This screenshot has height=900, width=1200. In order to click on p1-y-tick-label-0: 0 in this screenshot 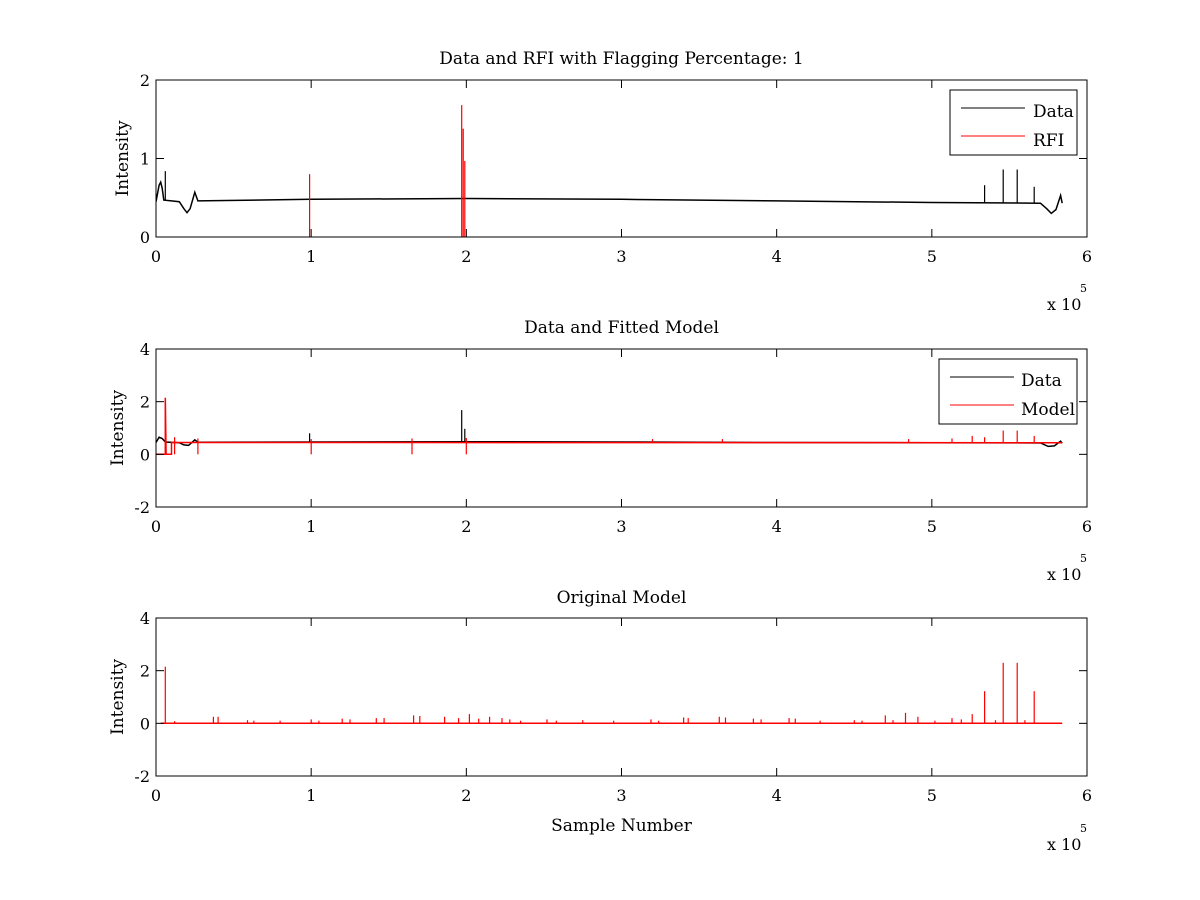, I will do `click(145, 237)`.